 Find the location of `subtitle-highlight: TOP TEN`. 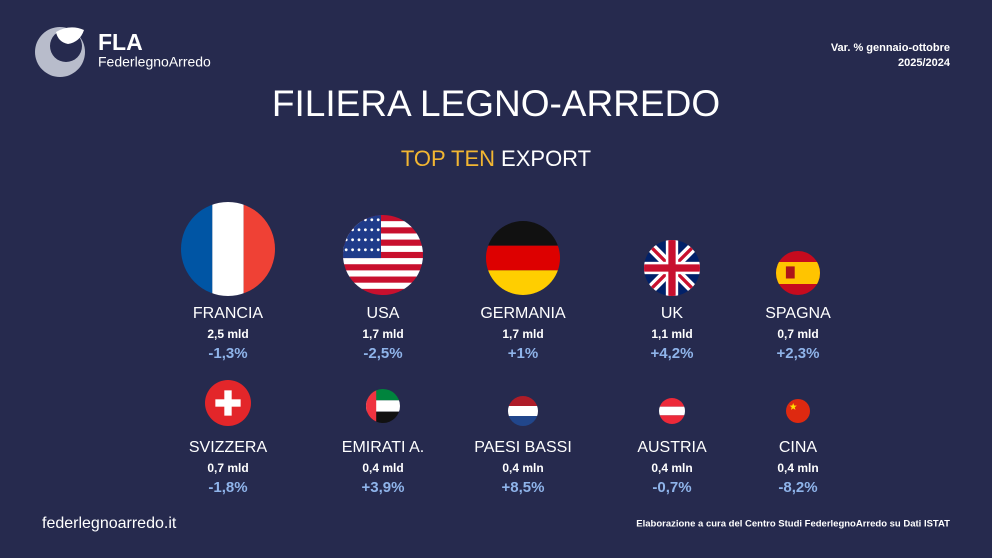

subtitle-highlight: TOP TEN is located at coordinates (448, 158).